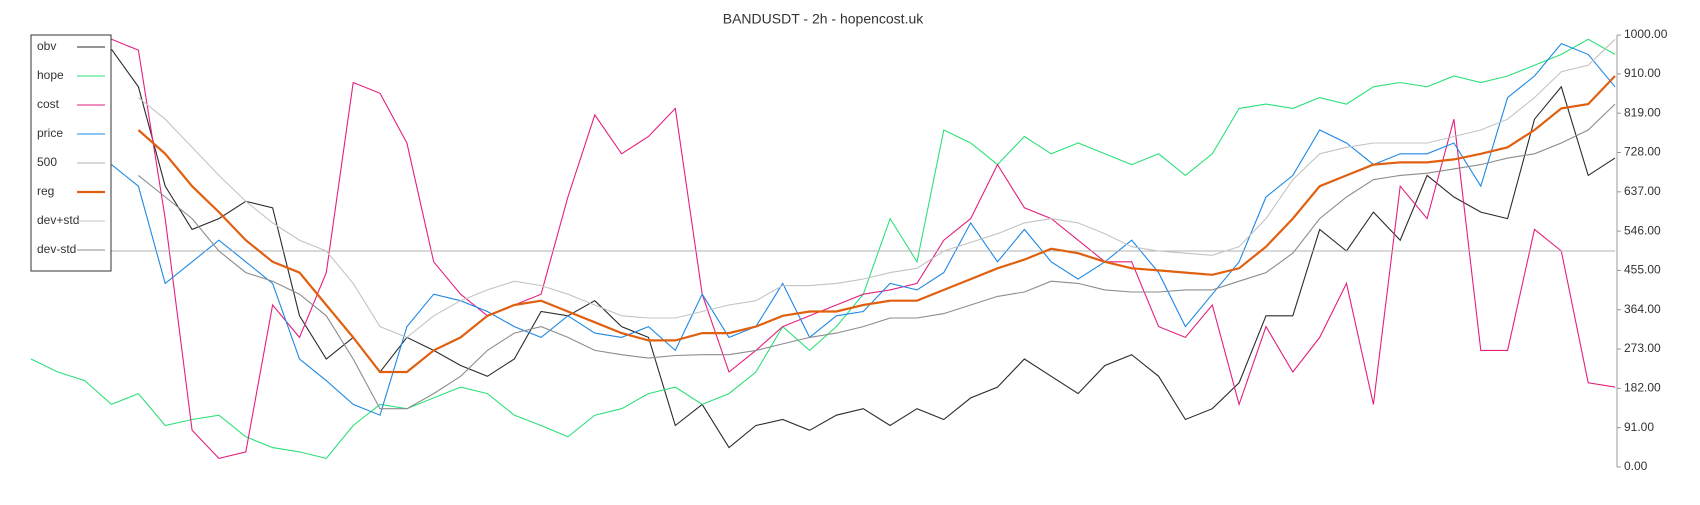 This screenshot has height=505, width=1700. What do you see at coordinates (48, 104) in the screenshot?
I see `legend-label: cost` at bounding box center [48, 104].